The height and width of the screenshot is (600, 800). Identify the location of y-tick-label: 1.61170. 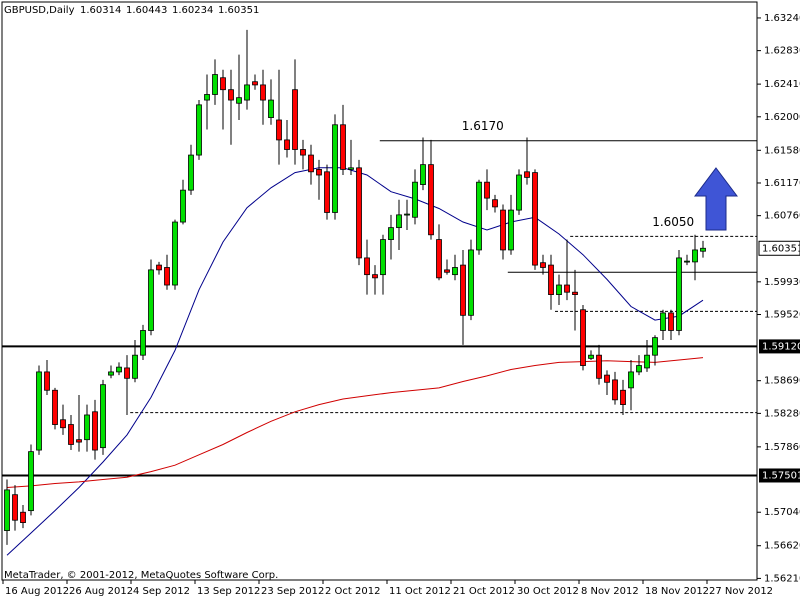
(782, 183).